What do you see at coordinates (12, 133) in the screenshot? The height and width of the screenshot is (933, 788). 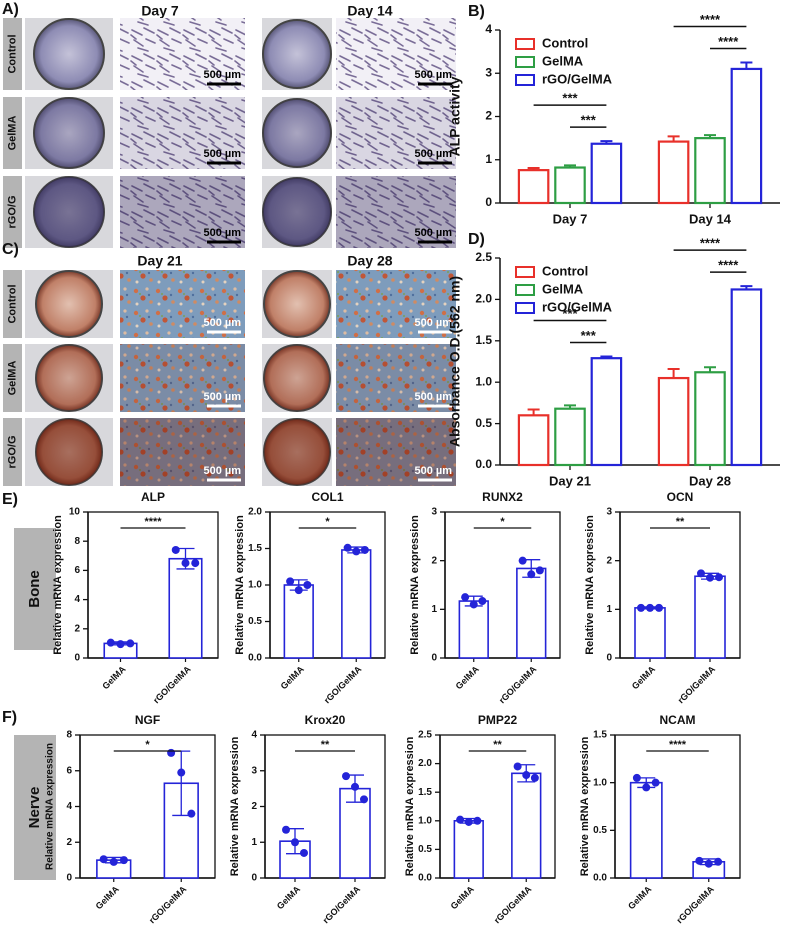 I see `row-label: GelMA` at bounding box center [12, 133].